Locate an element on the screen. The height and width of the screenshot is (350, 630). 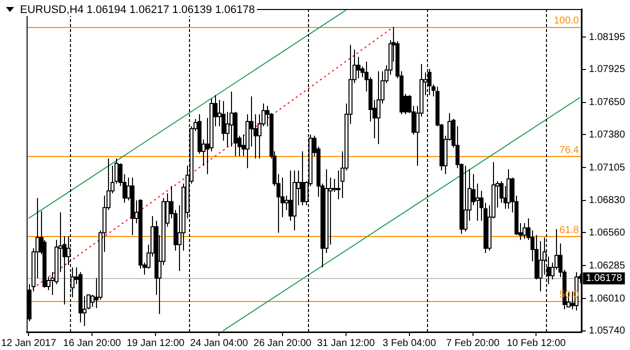
y-tick-label: 1.06285 is located at coordinates (607, 266).